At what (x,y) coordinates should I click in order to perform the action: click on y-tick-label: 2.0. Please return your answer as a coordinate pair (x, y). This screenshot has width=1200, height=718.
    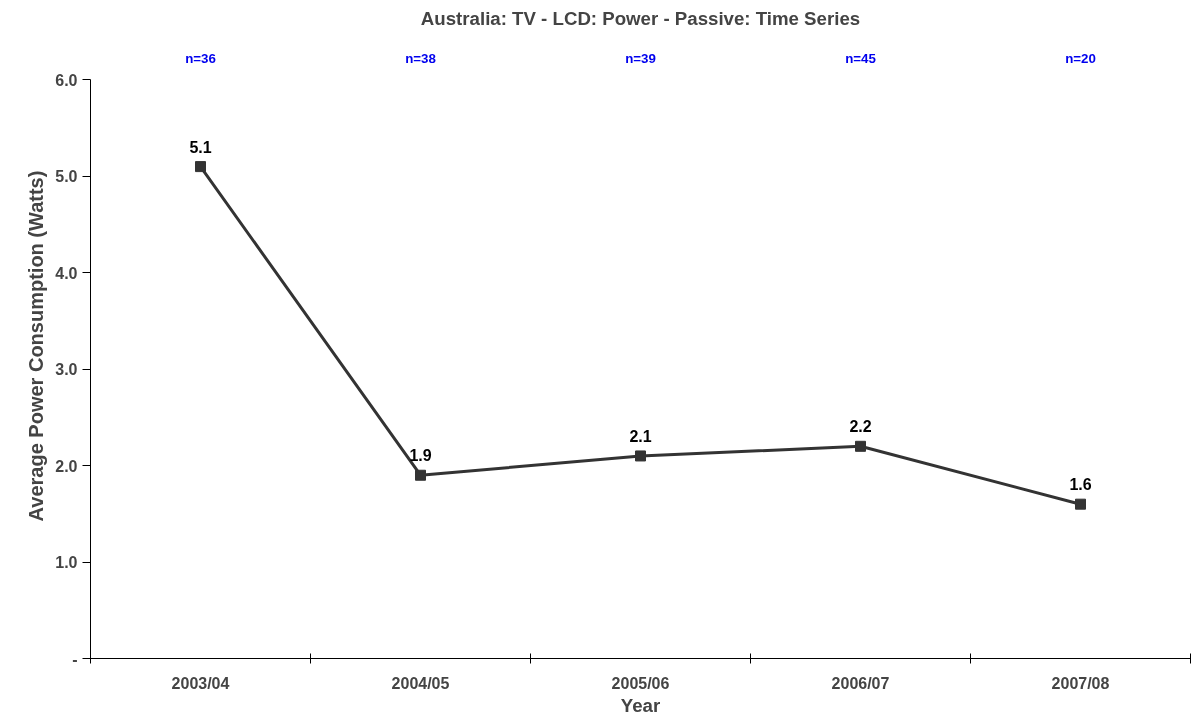
    Looking at the image, I should click on (66, 466).